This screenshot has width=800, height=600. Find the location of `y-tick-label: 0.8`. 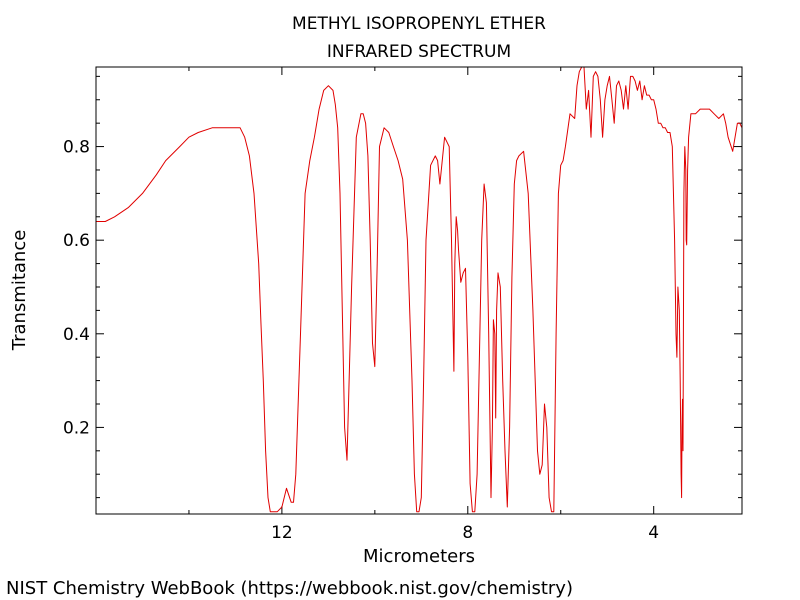

y-tick-label: 0.8 is located at coordinates (76, 148).